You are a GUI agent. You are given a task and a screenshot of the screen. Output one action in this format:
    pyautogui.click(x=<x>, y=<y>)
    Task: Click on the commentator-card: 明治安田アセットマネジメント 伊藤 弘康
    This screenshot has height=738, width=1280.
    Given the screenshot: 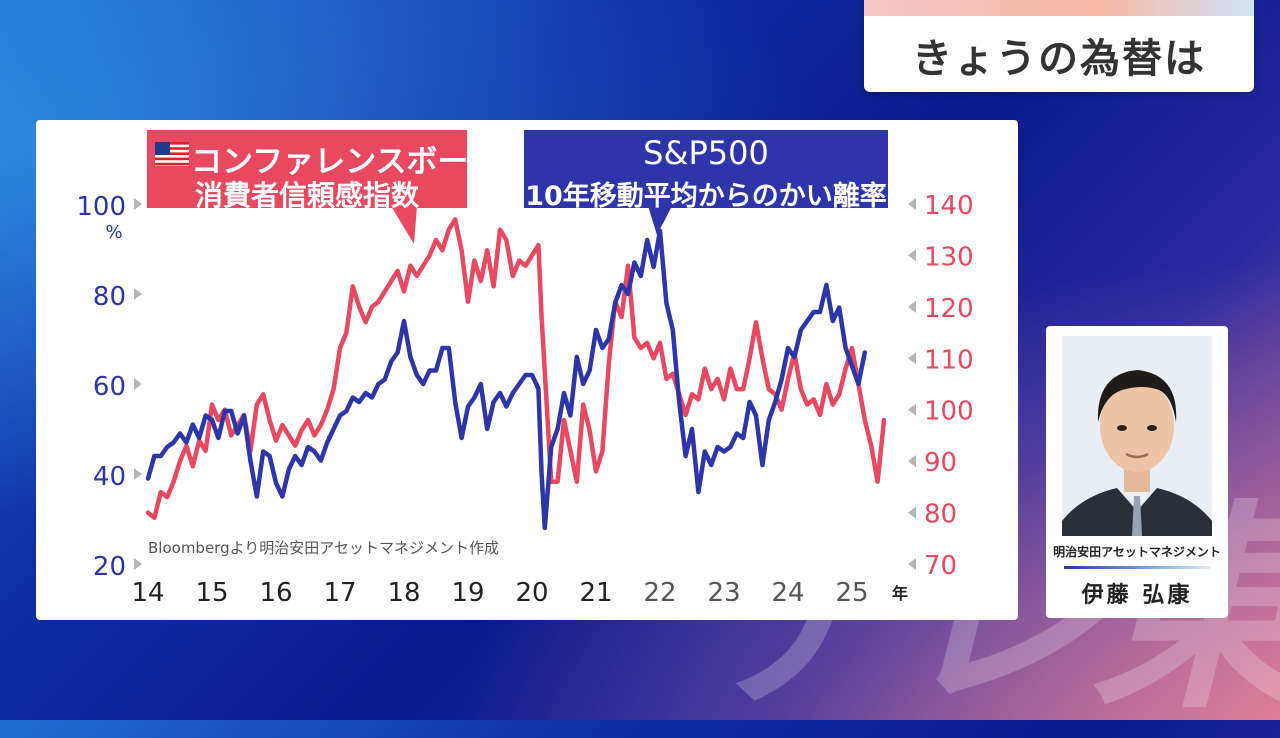 What is the action you would take?
    pyautogui.click(x=1137, y=472)
    